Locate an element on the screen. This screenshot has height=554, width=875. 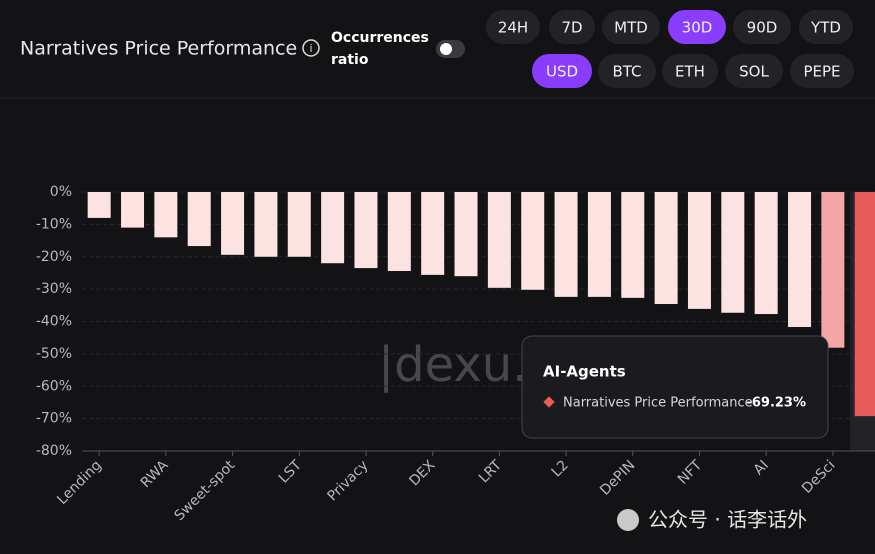
button-label: 7D is located at coordinates (571, 28).